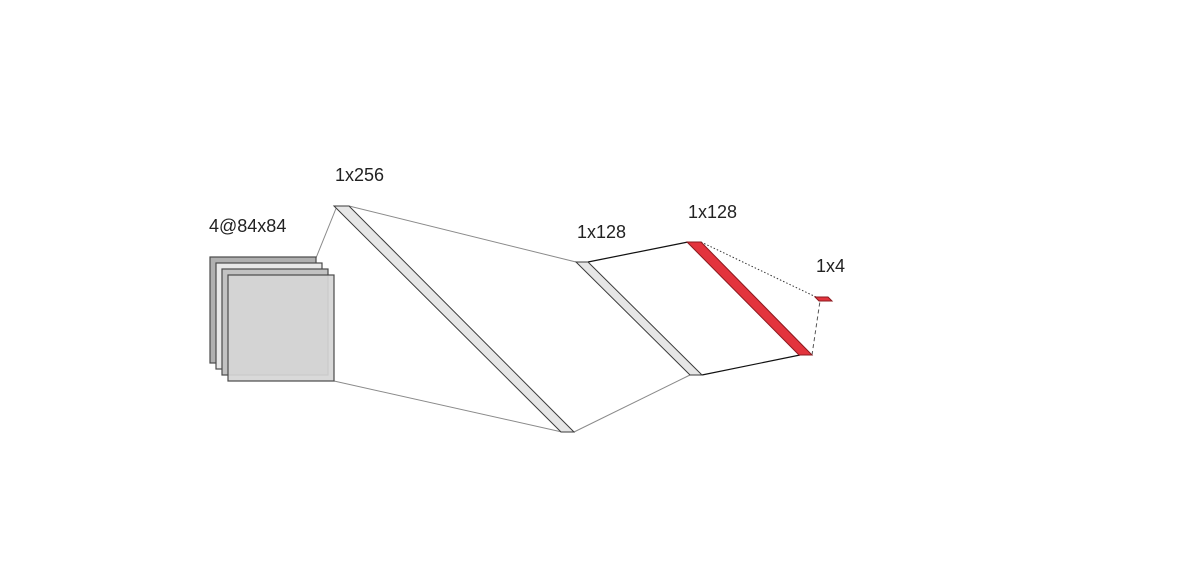  Describe the element at coordinates (751, 365) in the screenshot. I see `connection-fc2-fc3-bottom` at that location.